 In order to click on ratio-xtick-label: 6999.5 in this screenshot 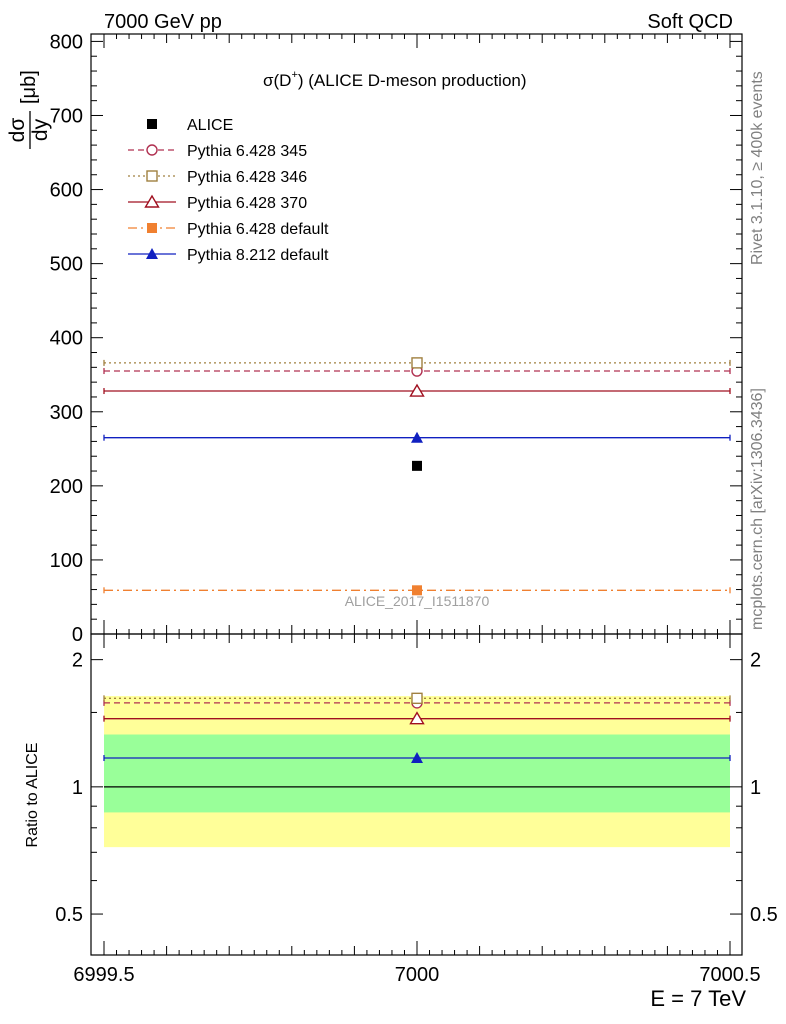, I will do `click(103, 975)`.